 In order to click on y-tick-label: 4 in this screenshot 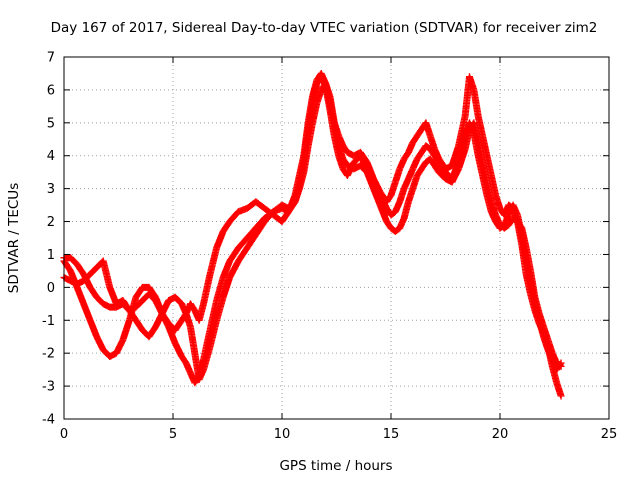, I will do `click(51, 156)`.